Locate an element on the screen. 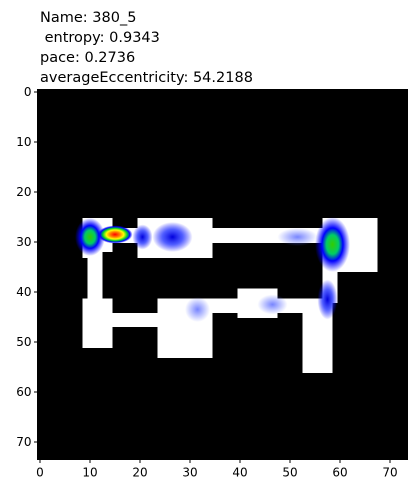 This screenshot has height=492, width=416. x-tick-label: 10 is located at coordinates (89, 473).